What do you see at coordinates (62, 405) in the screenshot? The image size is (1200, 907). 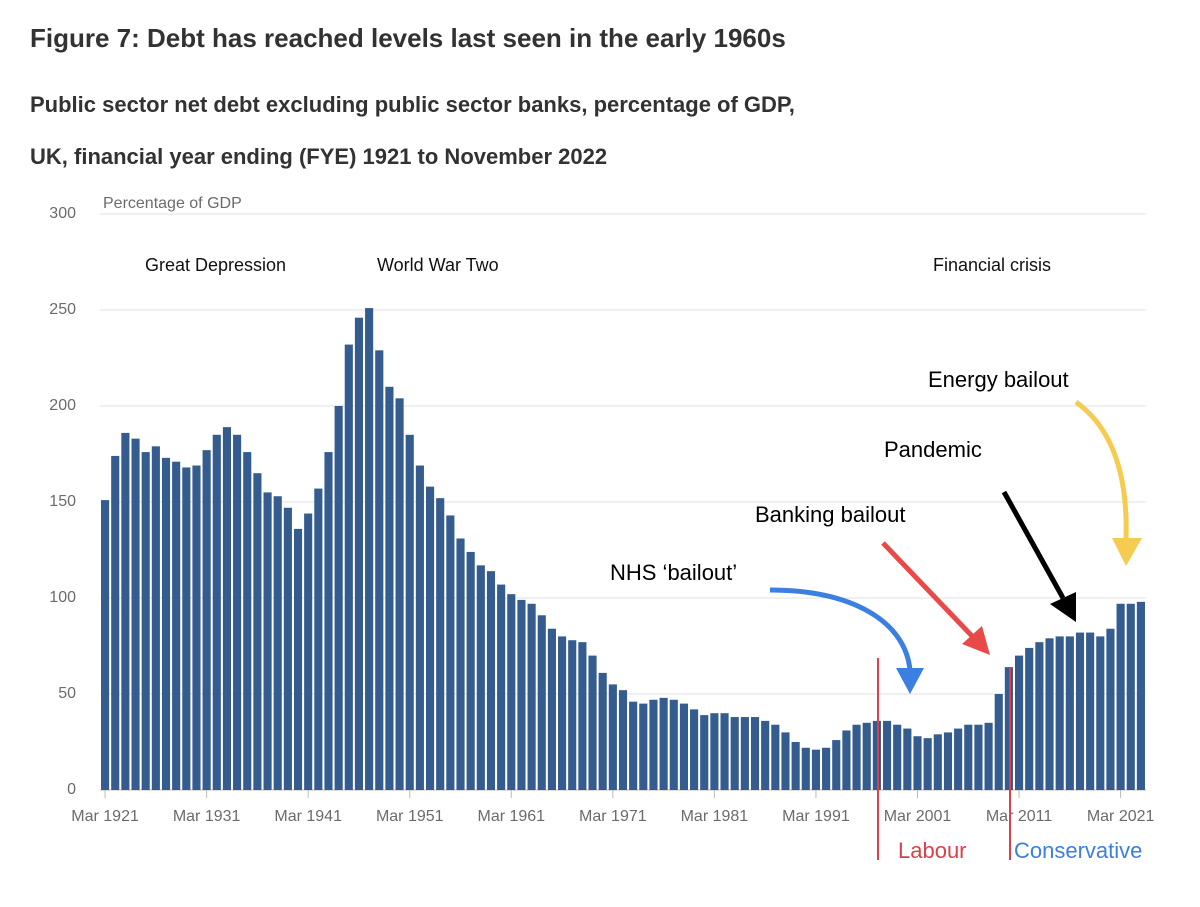 I see `y-tick-label: 200` at bounding box center [62, 405].